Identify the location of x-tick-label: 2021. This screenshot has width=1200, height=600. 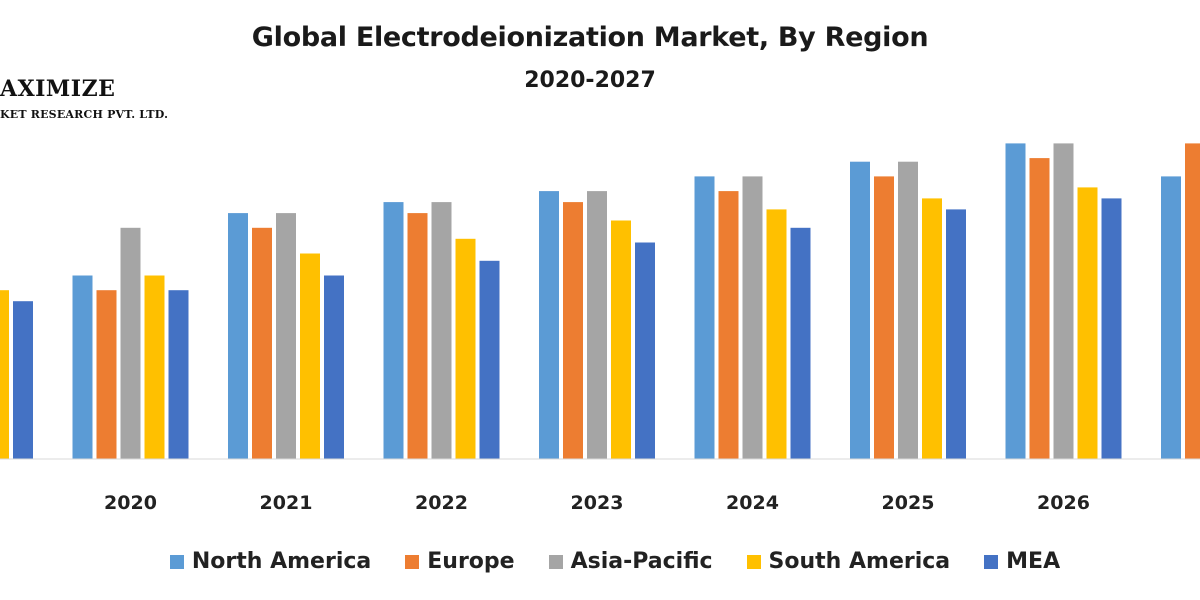
(286, 503).